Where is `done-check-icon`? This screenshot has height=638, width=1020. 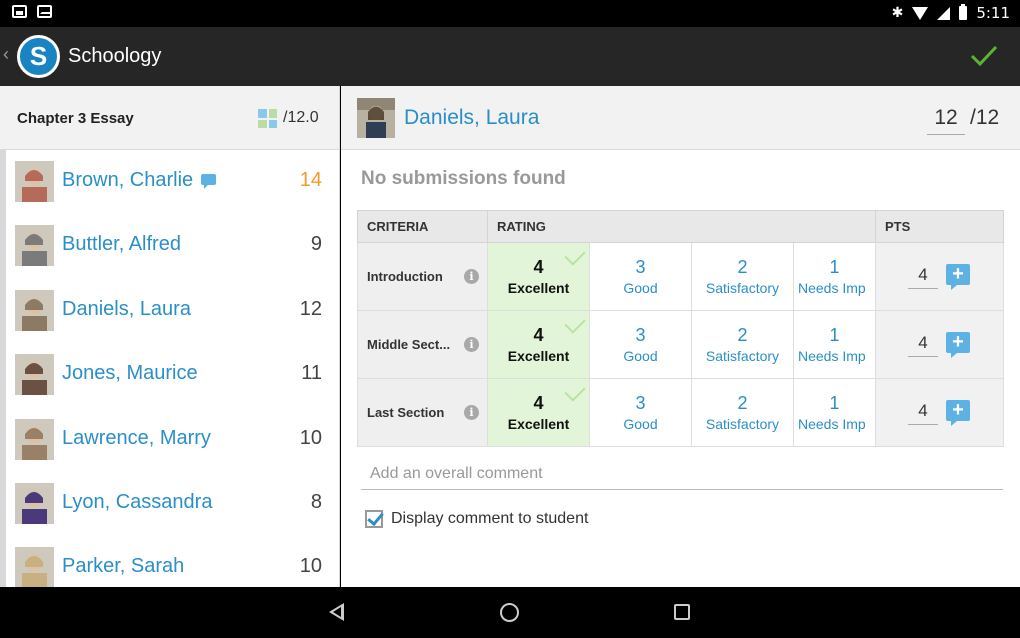
done-check-icon is located at coordinates (984, 55).